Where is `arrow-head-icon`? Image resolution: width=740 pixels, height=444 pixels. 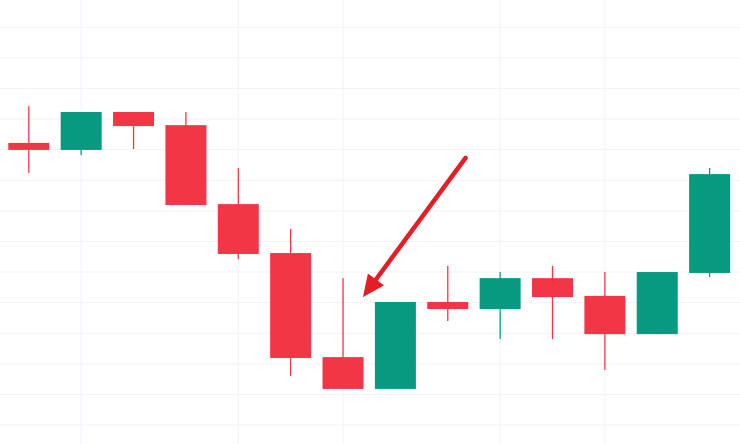
arrow-head-icon is located at coordinates (373, 285).